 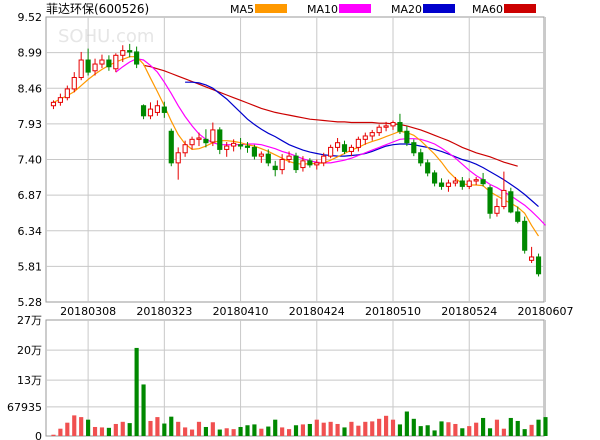 I want to click on legend: MA5 MA10 MA20 MA60, so click(x=383, y=9).